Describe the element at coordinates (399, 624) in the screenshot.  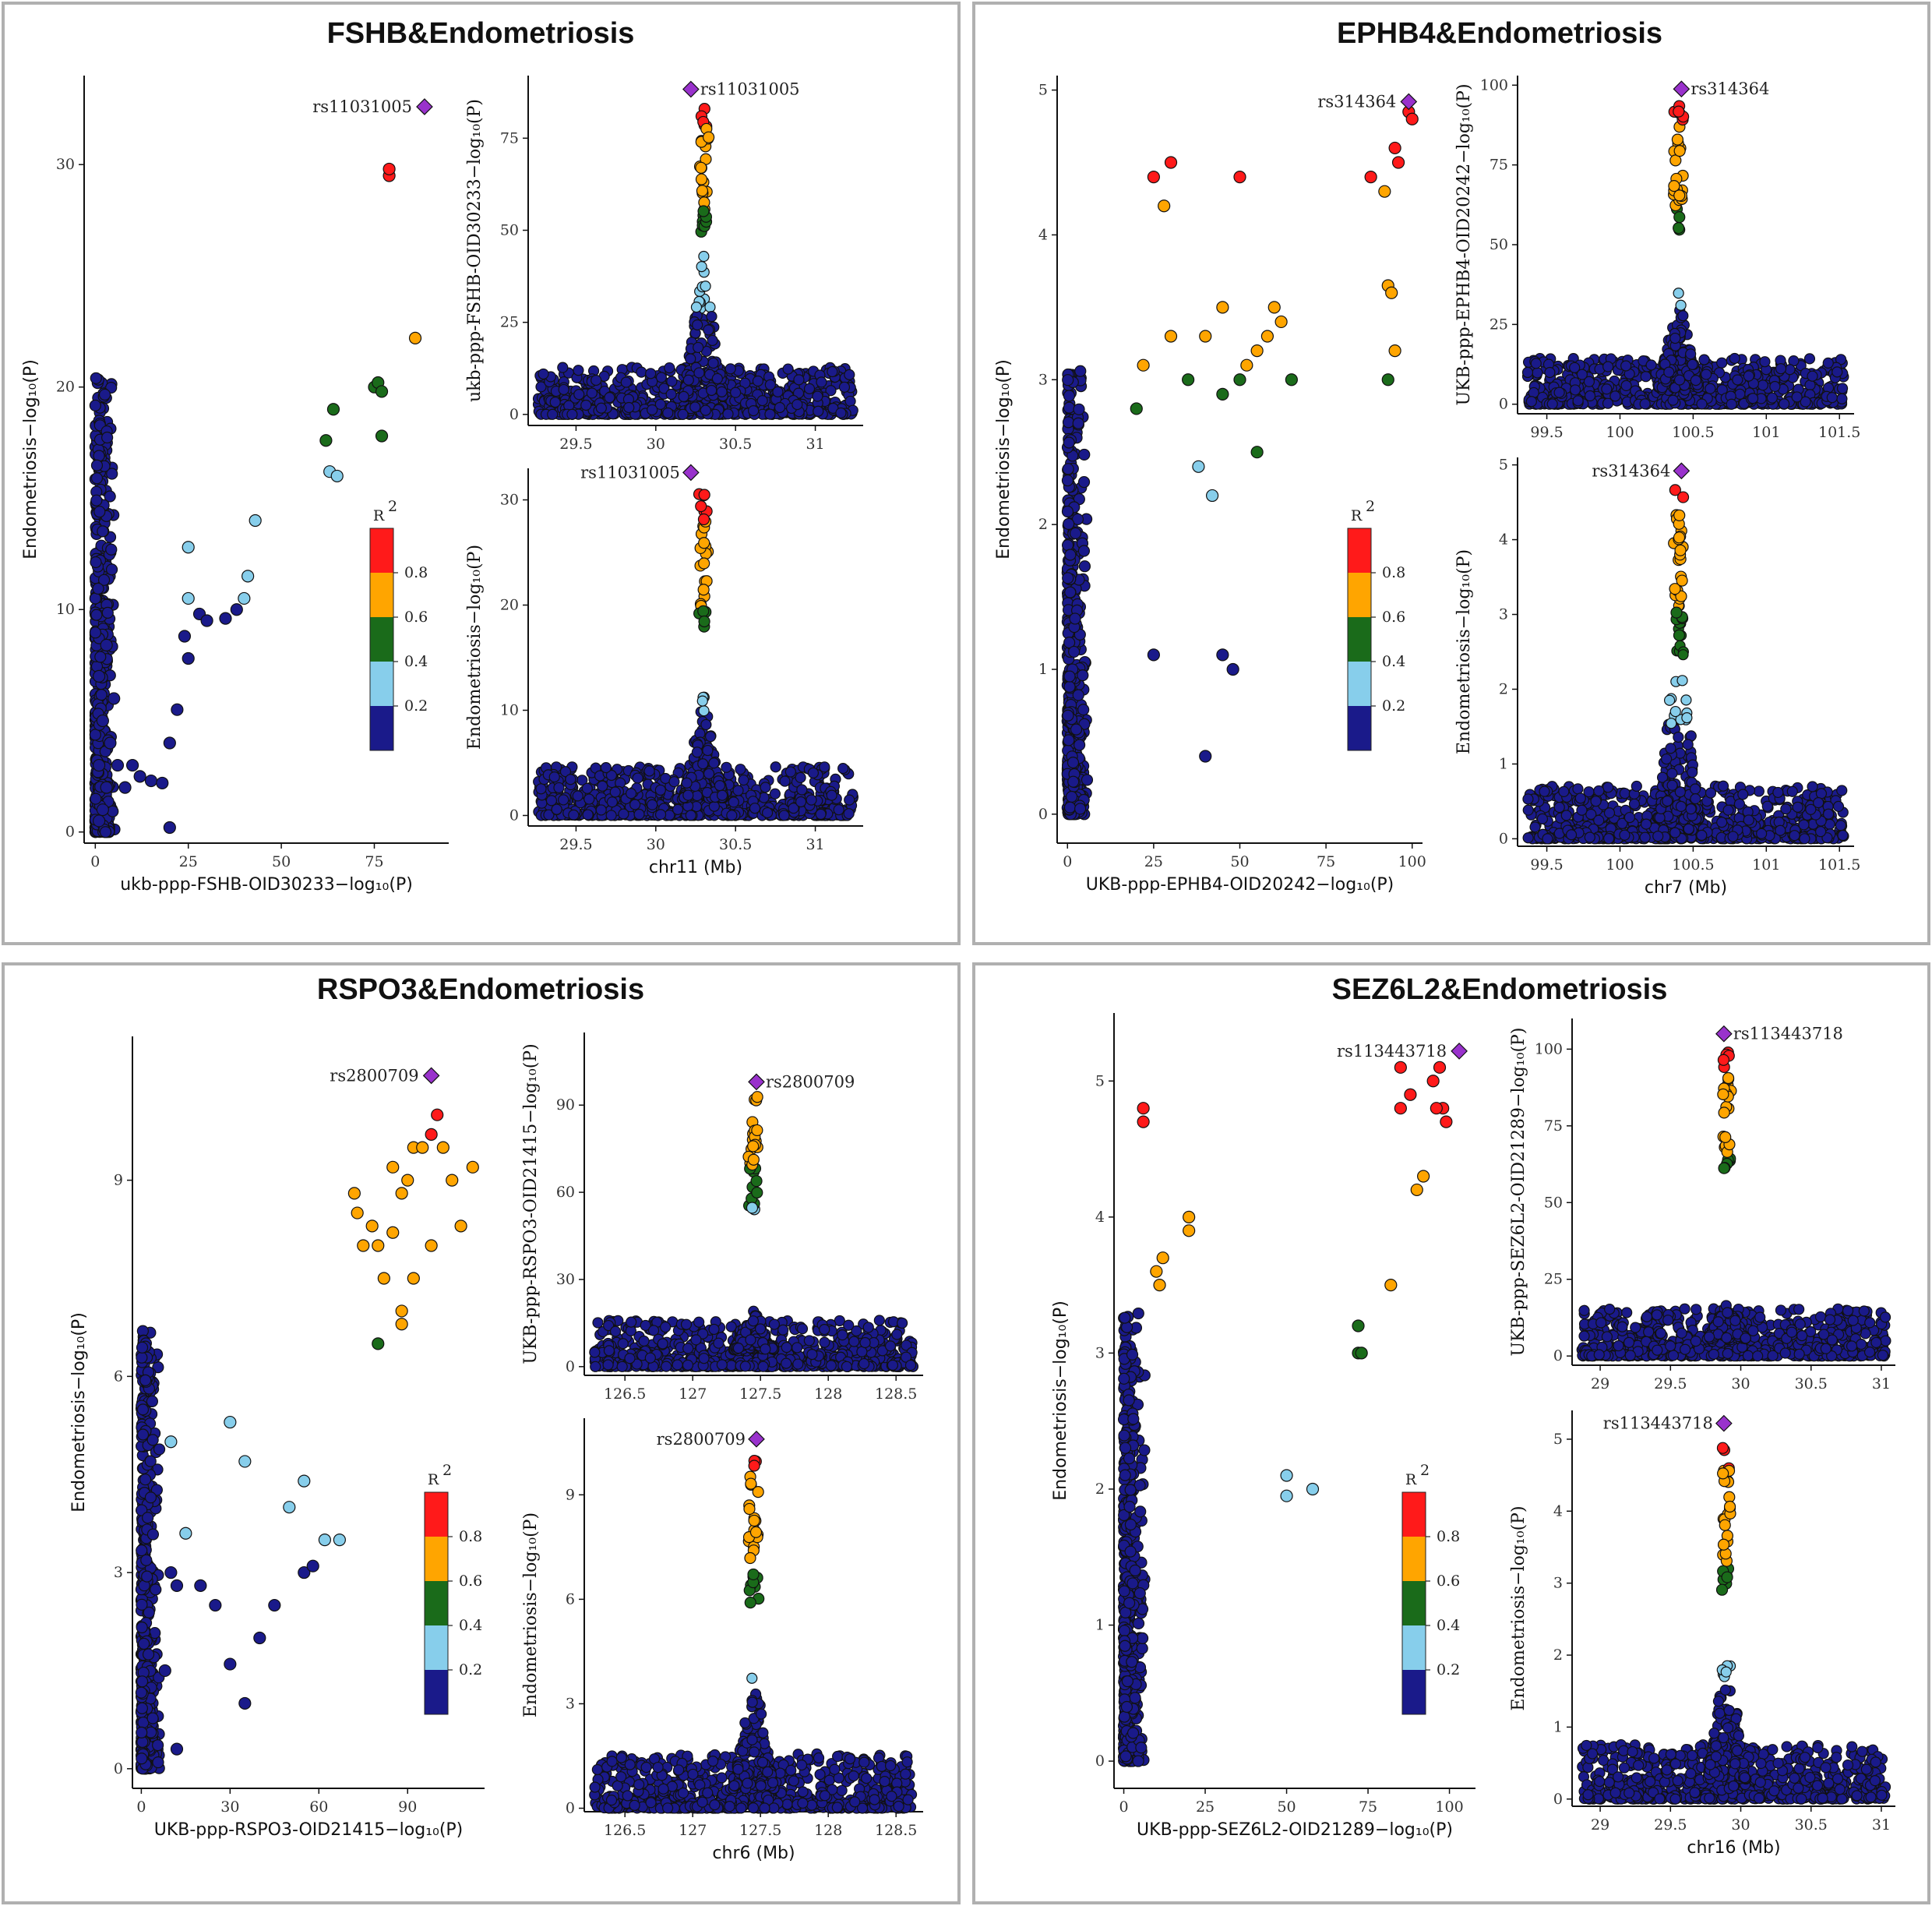
I see `fshb-r2-legend: R20.80.60.40.2` at that location.